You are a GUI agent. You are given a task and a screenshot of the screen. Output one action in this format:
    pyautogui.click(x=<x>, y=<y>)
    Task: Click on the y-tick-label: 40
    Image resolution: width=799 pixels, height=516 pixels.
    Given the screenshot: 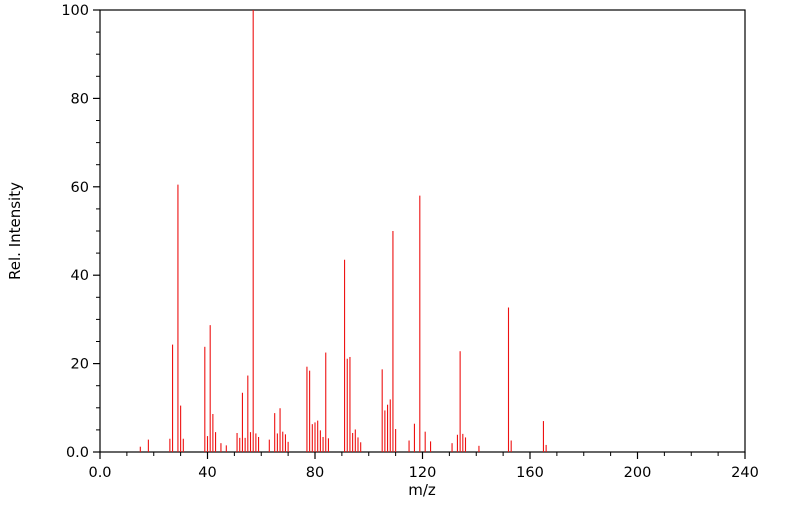 What is the action you would take?
    pyautogui.click(x=80, y=276)
    